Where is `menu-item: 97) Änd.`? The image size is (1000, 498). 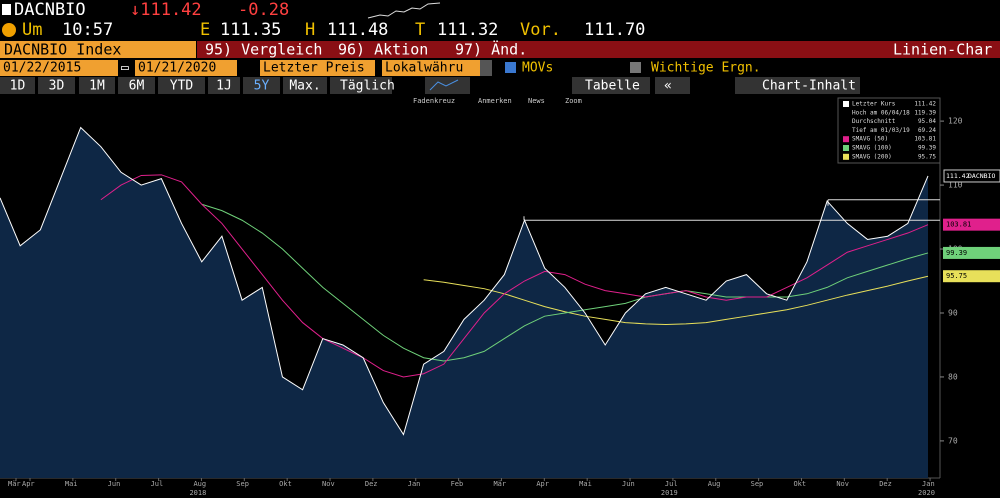
menu-item: 97) Änd. is located at coordinates (491, 49).